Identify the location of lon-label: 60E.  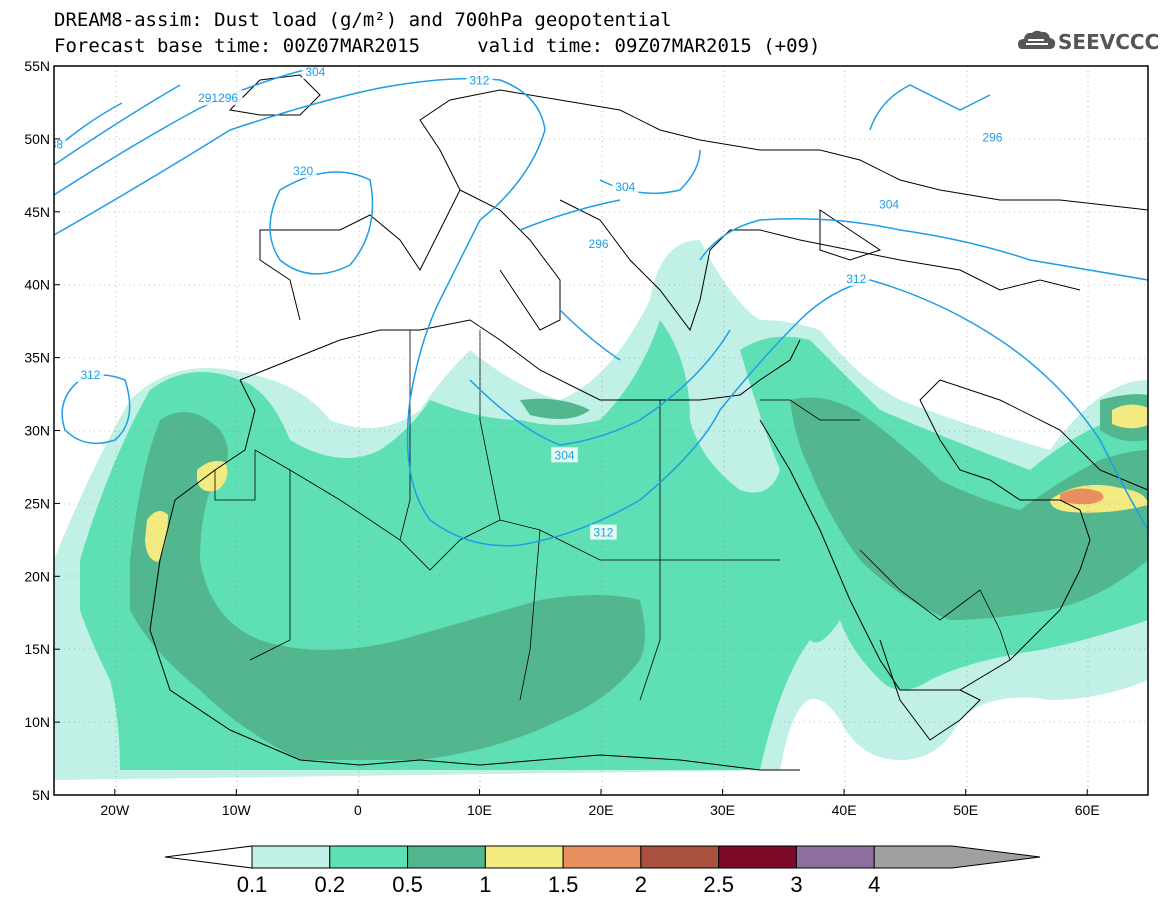
(1087, 810).